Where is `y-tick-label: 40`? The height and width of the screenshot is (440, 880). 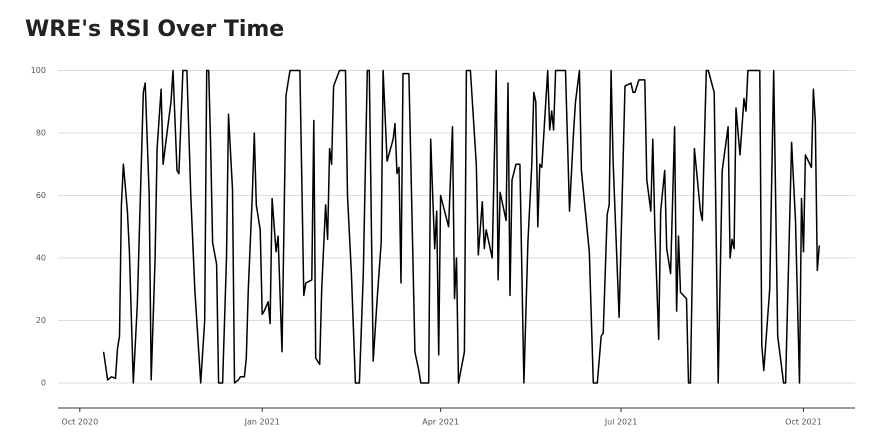 y-tick-label: 40 is located at coordinates (41, 258).